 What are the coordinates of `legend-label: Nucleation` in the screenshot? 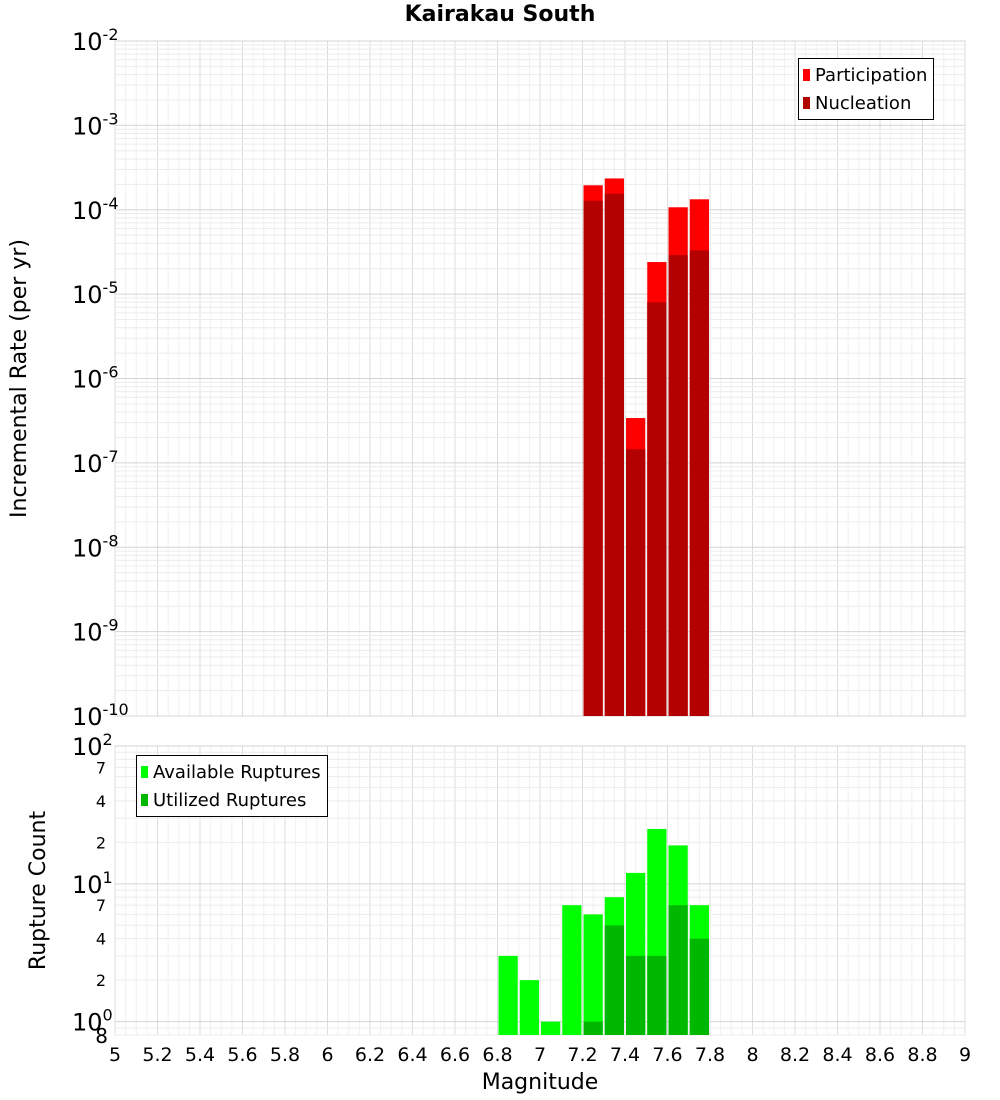 It's located at (863, 103).